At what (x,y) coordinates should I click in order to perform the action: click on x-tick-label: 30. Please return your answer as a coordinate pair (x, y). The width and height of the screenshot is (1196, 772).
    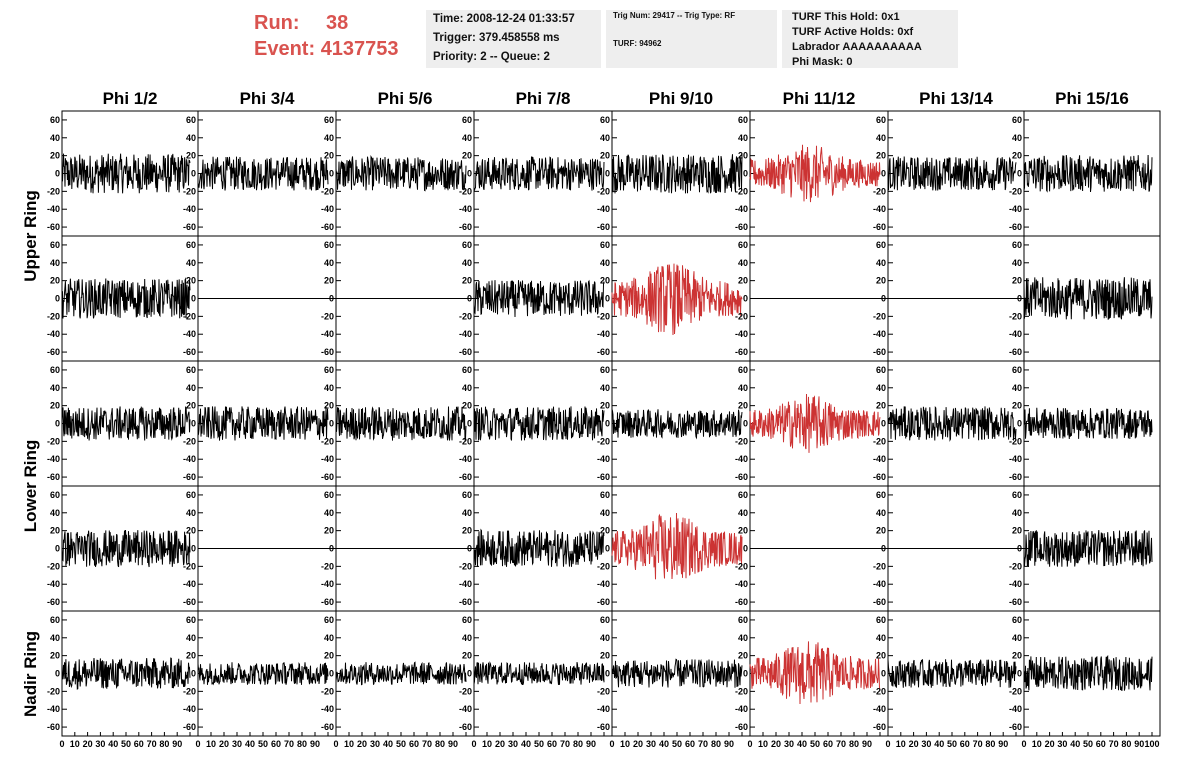
    Looking at the image, I should click on (375, 744).